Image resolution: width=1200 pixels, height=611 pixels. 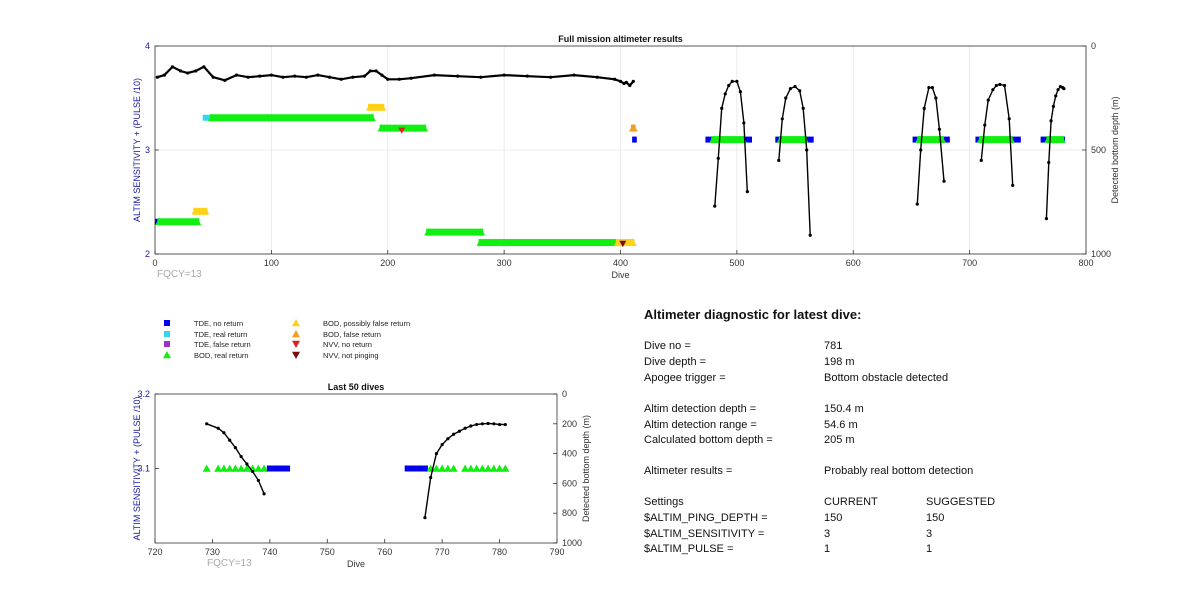 I want to click on altimeter-results-label: Altimeter results =, so click(x=688, y=471).